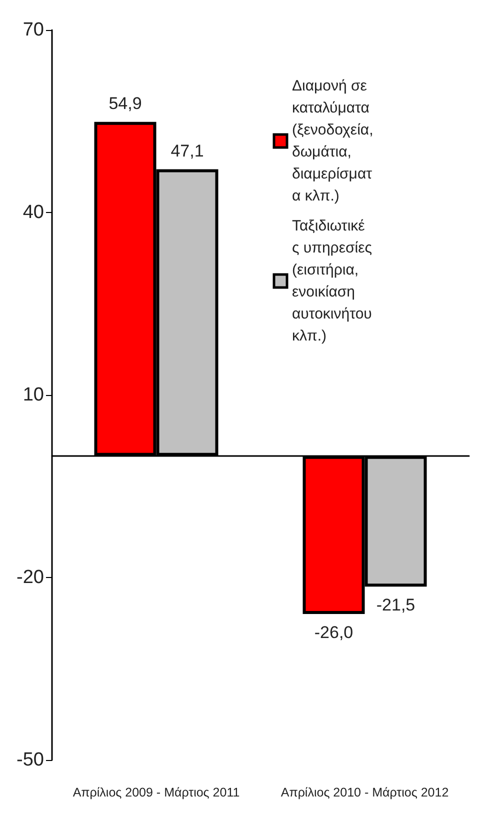 This screenshot has height=816, width=477. Describe the element at coordinates (334, 632) in the screenshot. I see `data-label: -26,0` at that location.